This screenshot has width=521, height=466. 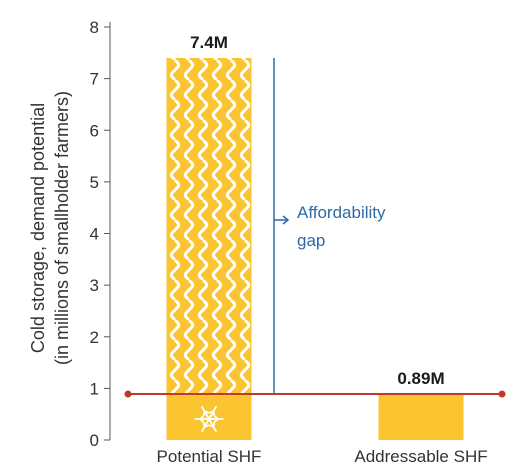 I want to click on category-labels: Potential SHF Addressable SHF, so click(x=322, y=456).